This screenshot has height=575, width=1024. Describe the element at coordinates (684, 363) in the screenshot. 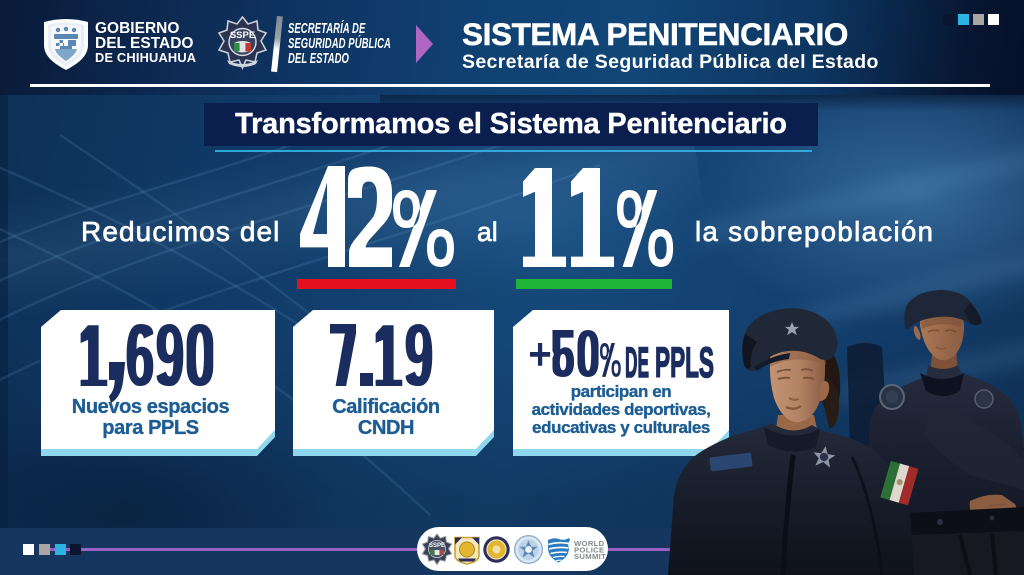

I see `svg-text: PPLS` at that location.